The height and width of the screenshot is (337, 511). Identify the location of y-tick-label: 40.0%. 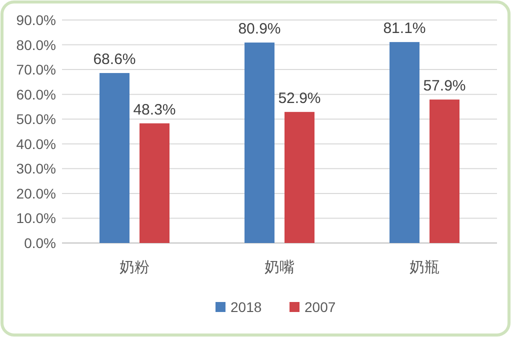
(36, 144).